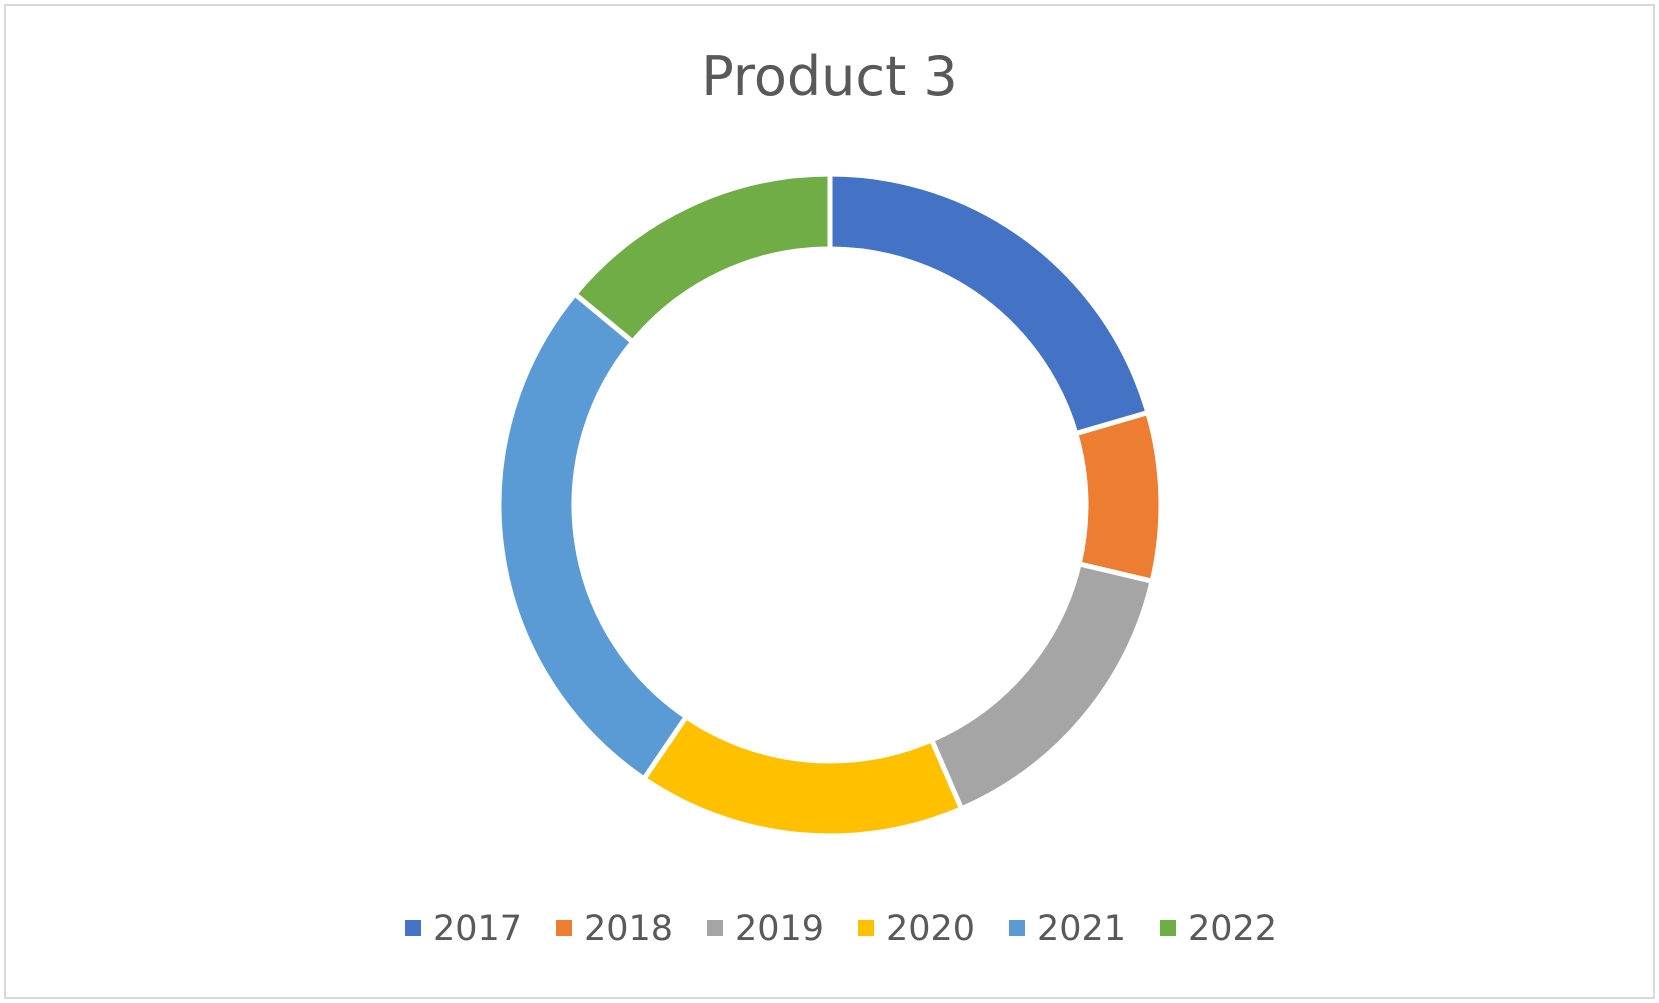  I want to click on legend-swatch-2018, so click(564, 928).